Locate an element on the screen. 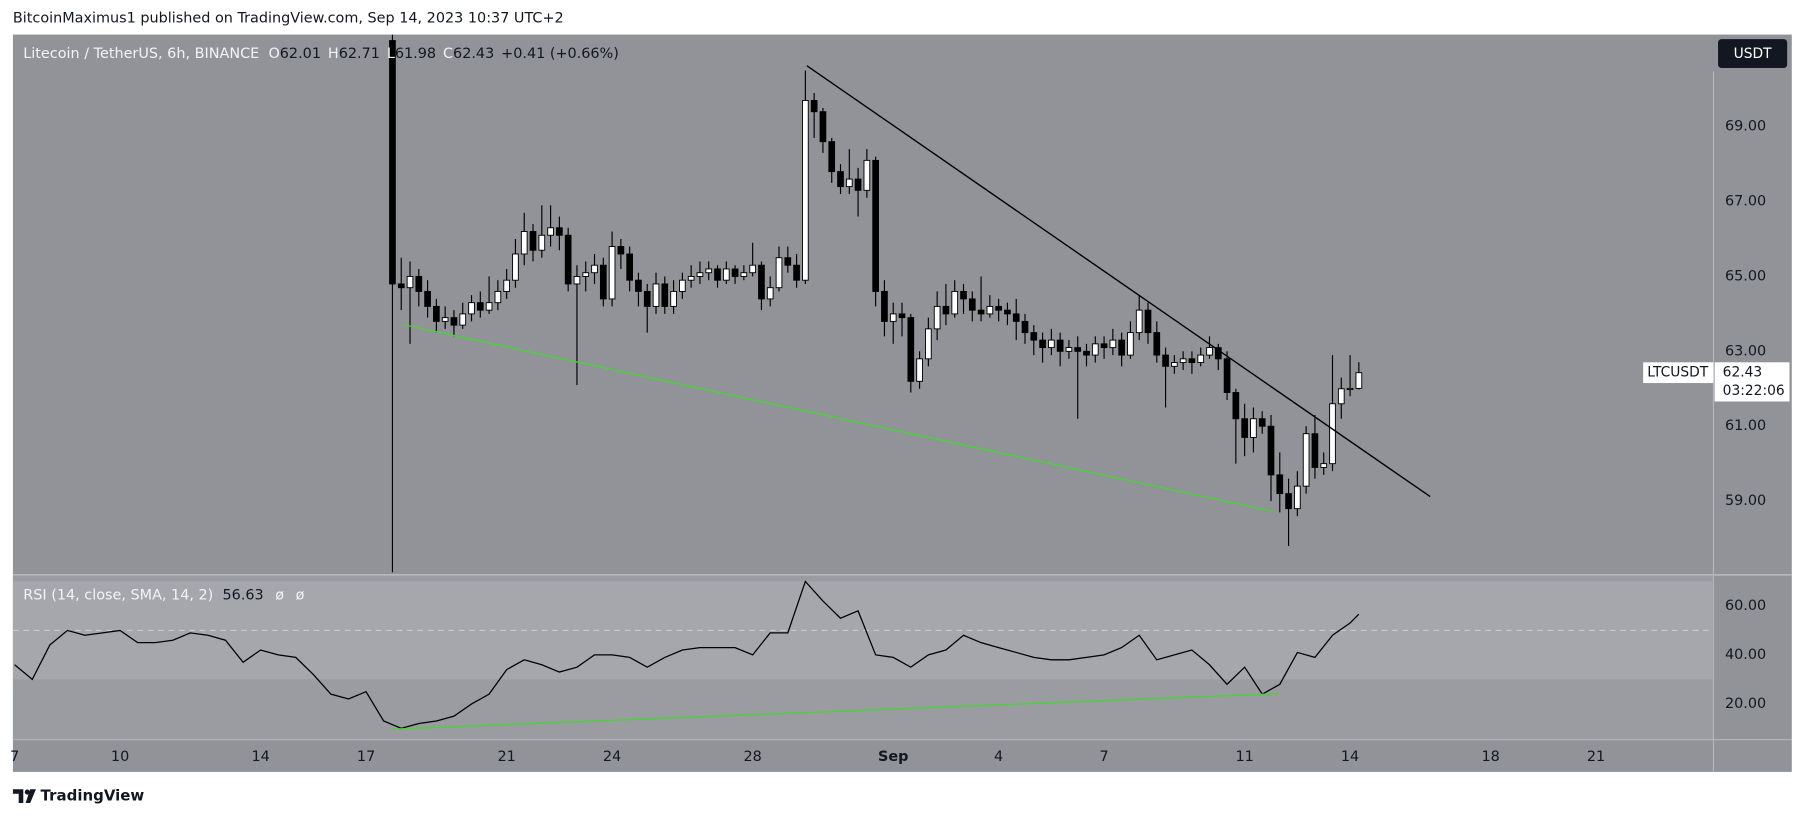 The height and width of the screenshot is (818, 1807). rsi-legend: RSI (14, close, SMA, 14, 2) 56.63 ø ø is located at coordinates (163, 596).